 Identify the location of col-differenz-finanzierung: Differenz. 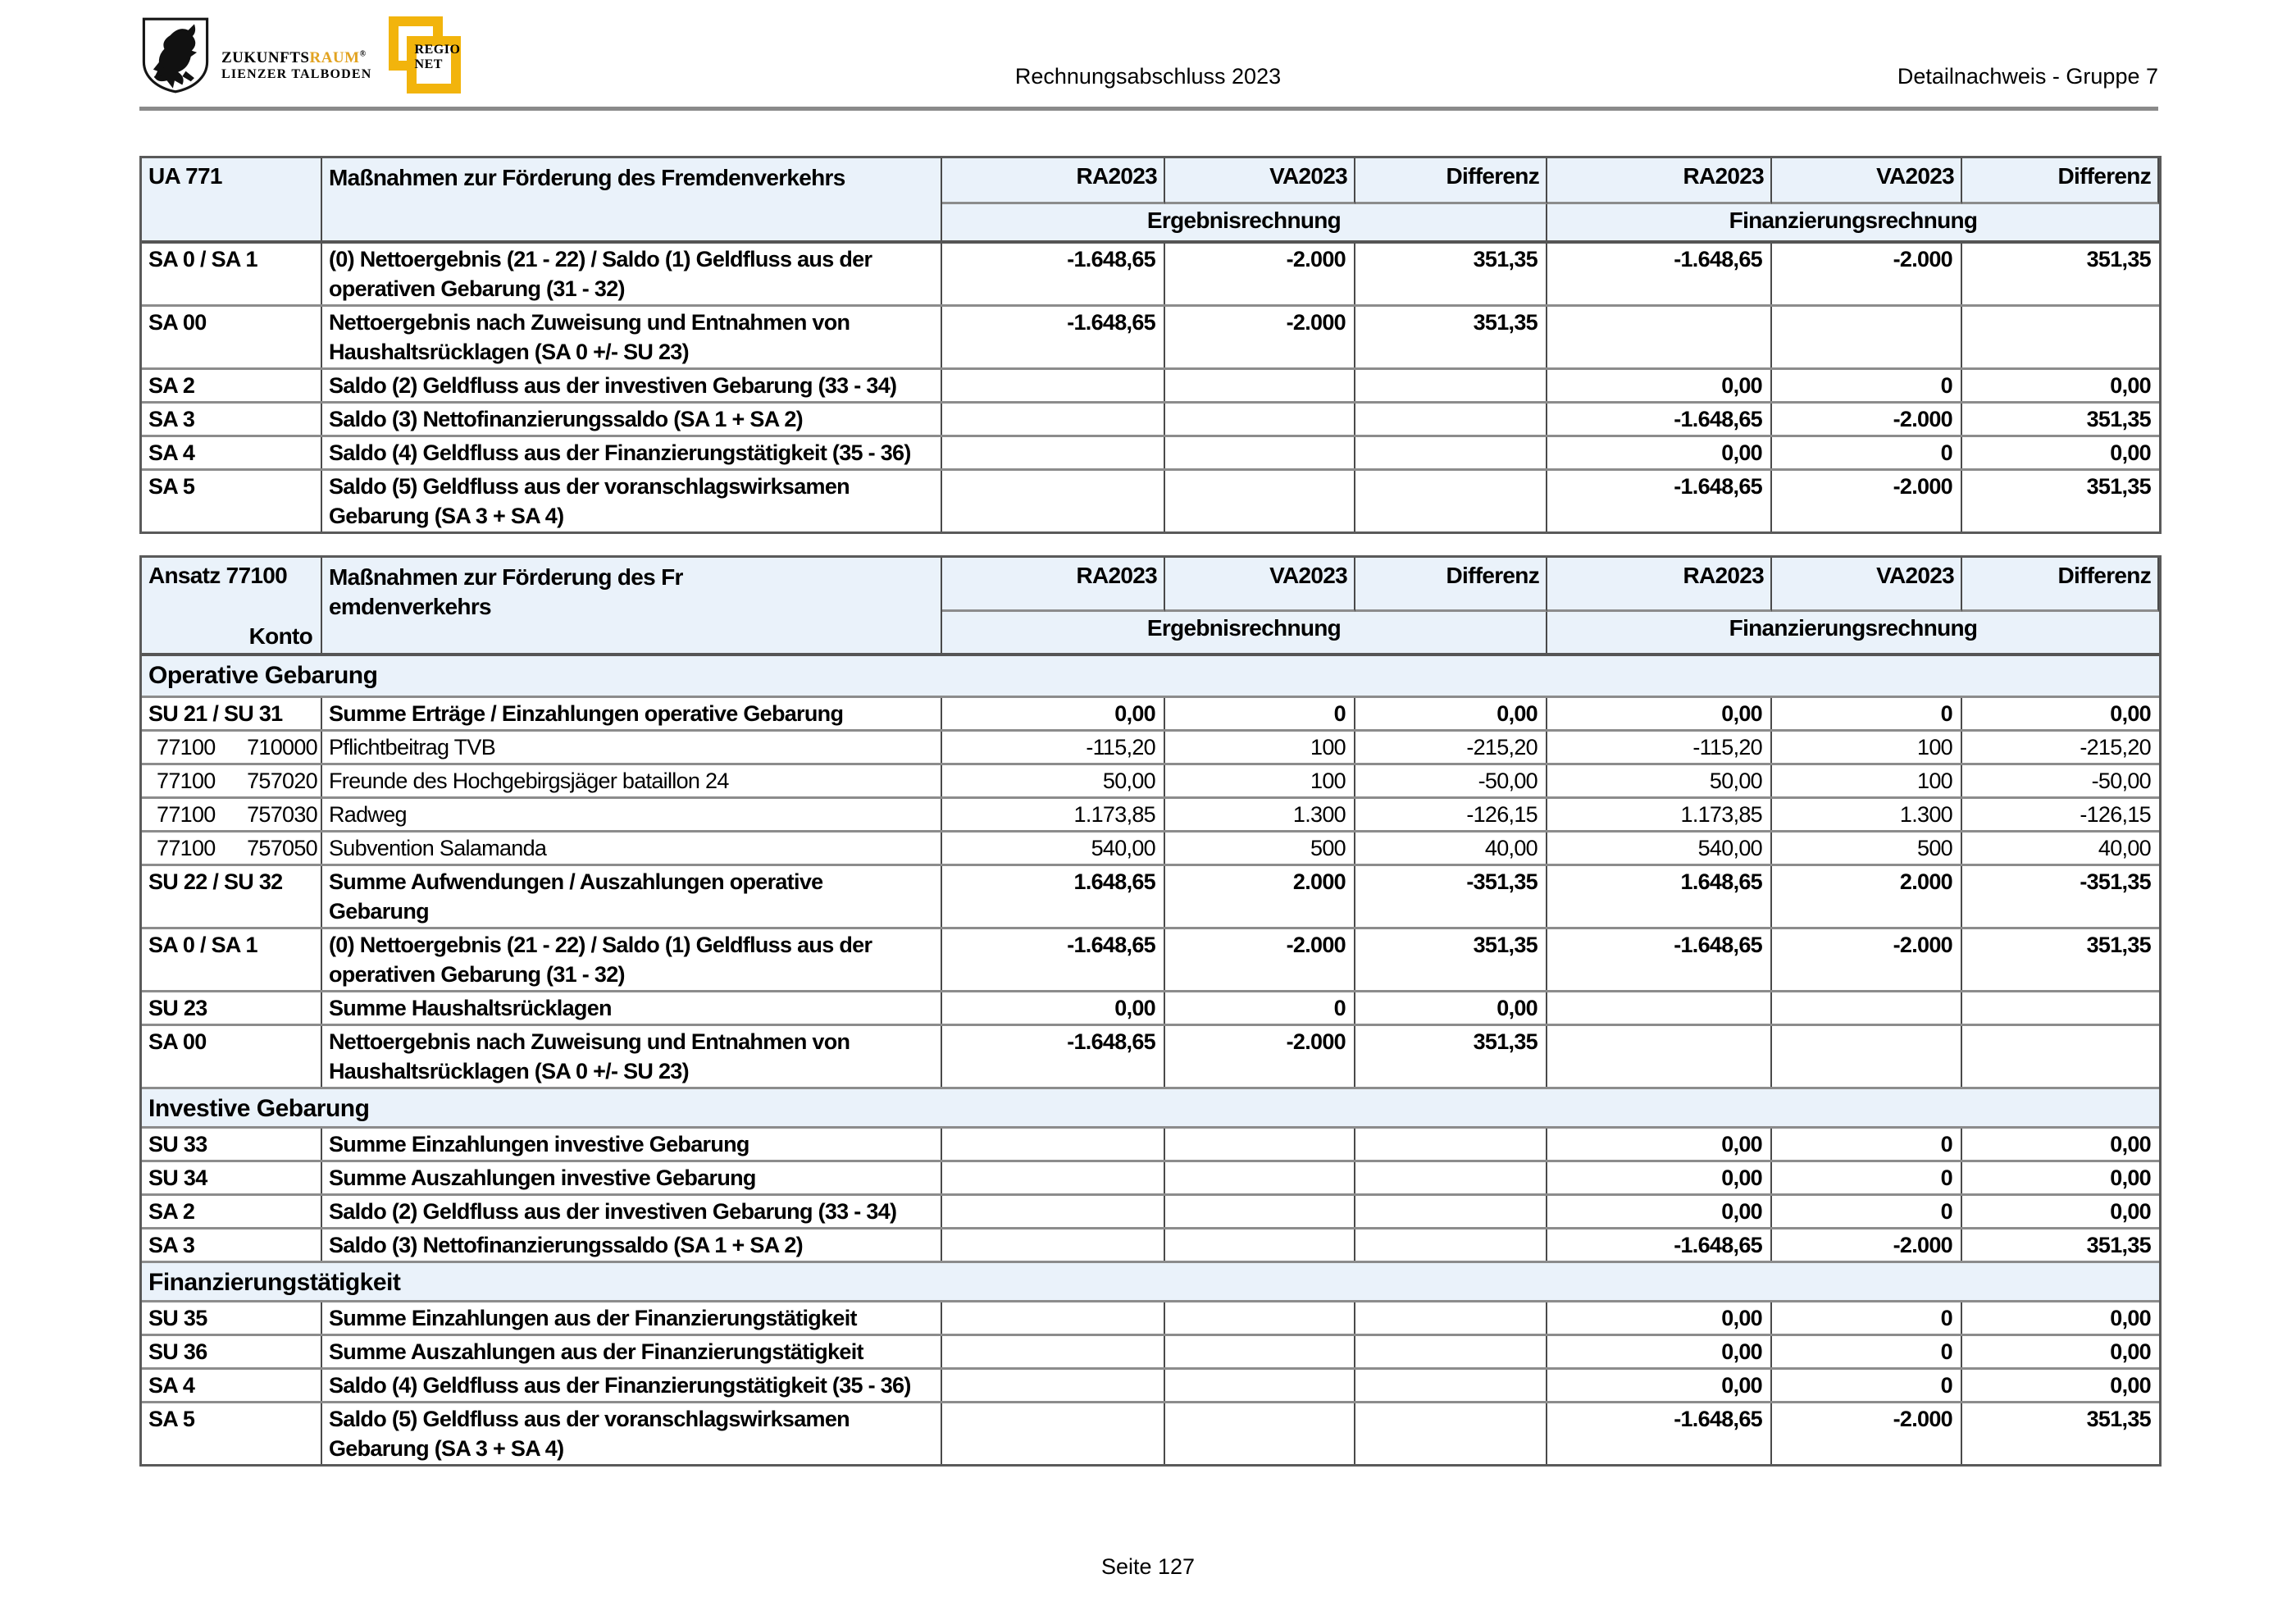
(2060, 585).